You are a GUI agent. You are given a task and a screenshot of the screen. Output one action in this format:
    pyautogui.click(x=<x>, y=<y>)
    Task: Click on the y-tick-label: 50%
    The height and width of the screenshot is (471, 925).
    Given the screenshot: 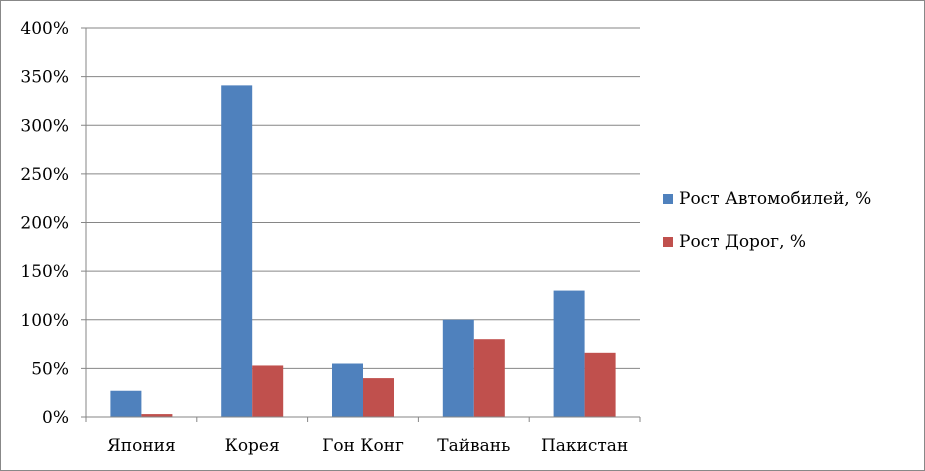 What is the action you would take?
    pyautogui.click(x=50, y=369)
    